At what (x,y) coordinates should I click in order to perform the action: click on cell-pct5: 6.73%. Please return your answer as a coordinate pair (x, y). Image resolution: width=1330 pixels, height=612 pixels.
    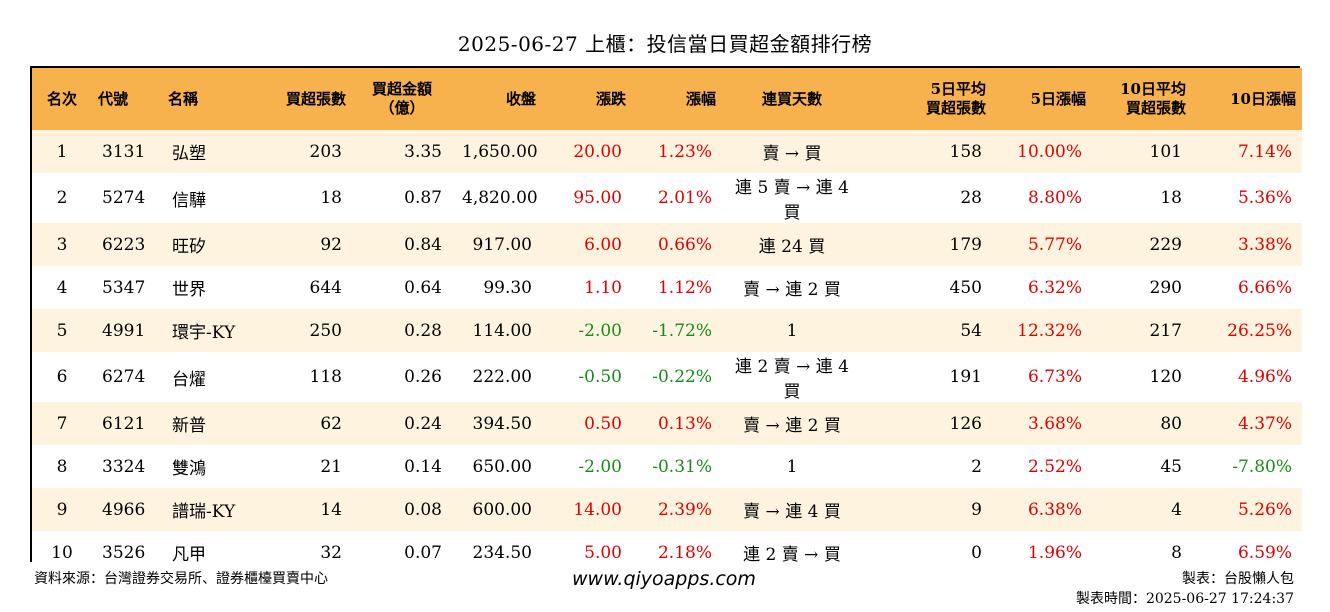
    Looking at the image, I should click on (1054, 377).